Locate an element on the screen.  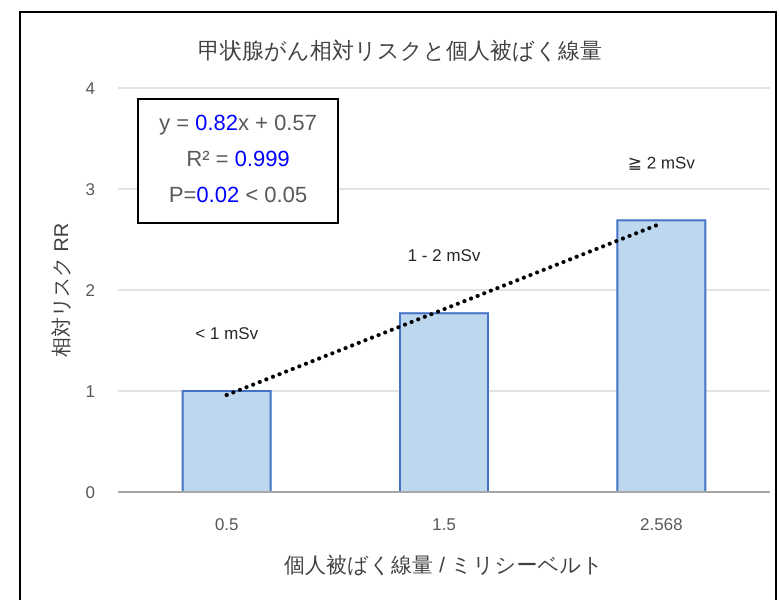
annotation: 1 - 2 mSv is located at coordinates (444, 256).